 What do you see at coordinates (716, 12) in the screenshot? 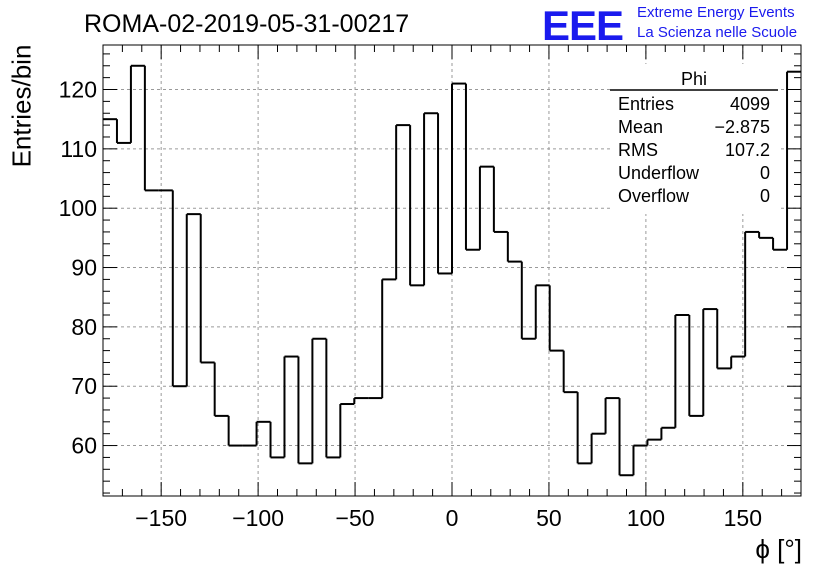
I see `logo-line-1: Extreme Energy Events` at bounding box center [716, 12].